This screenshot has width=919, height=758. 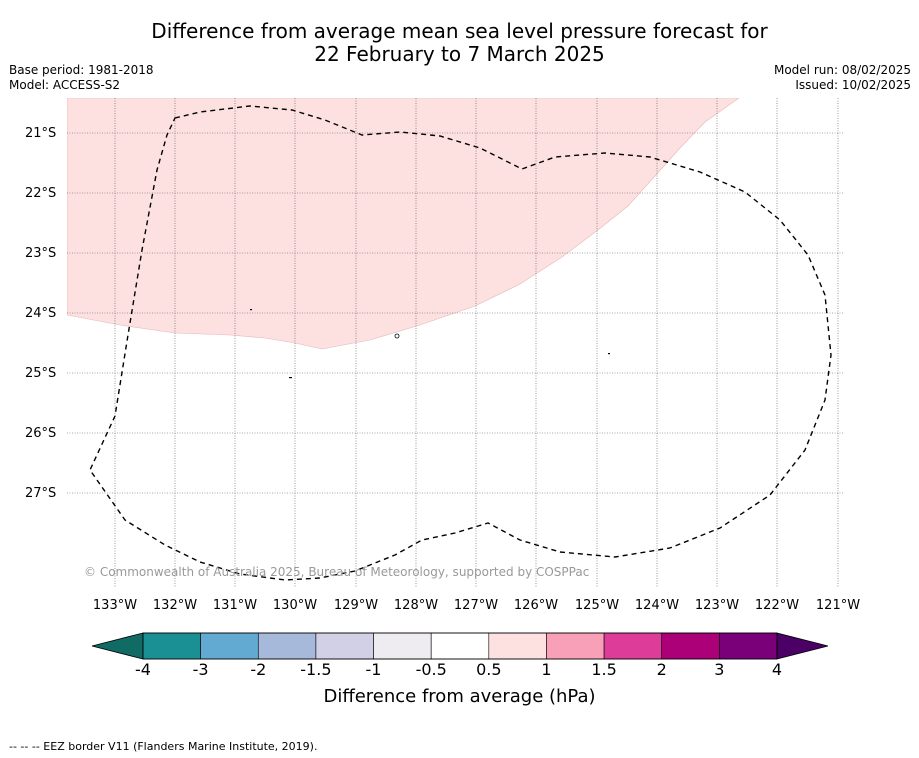 I want to click on lon-label-123w: 123°W, so click(x=717, y=605).